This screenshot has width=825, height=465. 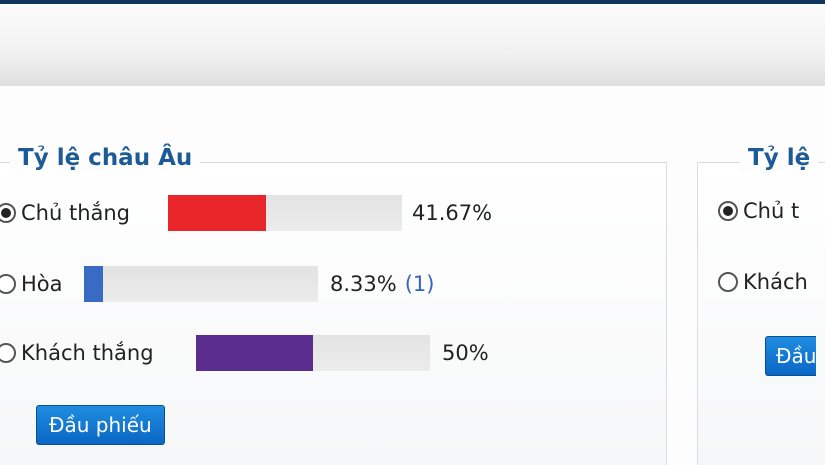 I want to click on radio-away-win, so click(x=8, y=353).